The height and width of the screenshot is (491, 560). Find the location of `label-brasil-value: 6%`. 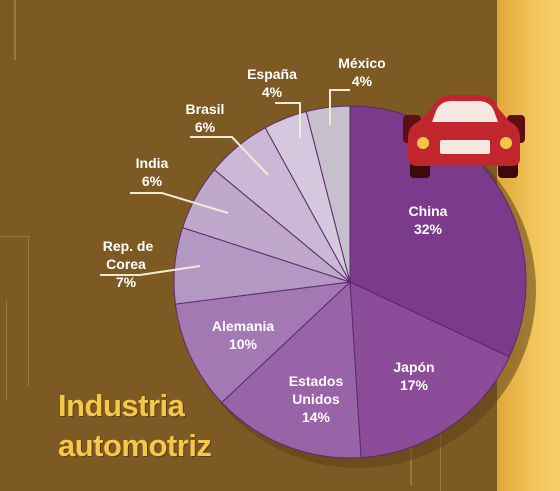

label-brasil-value: 6% is located at coordinates (205, 127).